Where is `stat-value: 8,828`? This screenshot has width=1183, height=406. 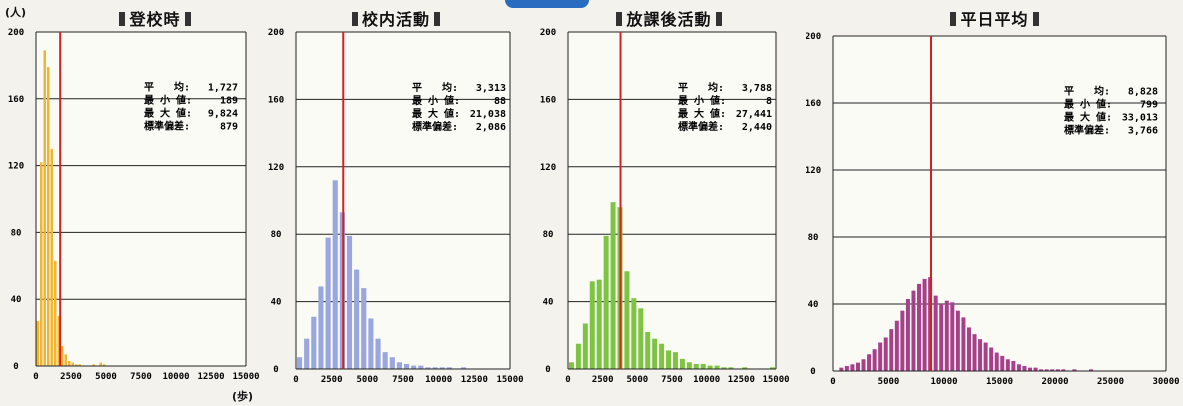
stat-value: 8,828 is located at coordinates (1143, 92).